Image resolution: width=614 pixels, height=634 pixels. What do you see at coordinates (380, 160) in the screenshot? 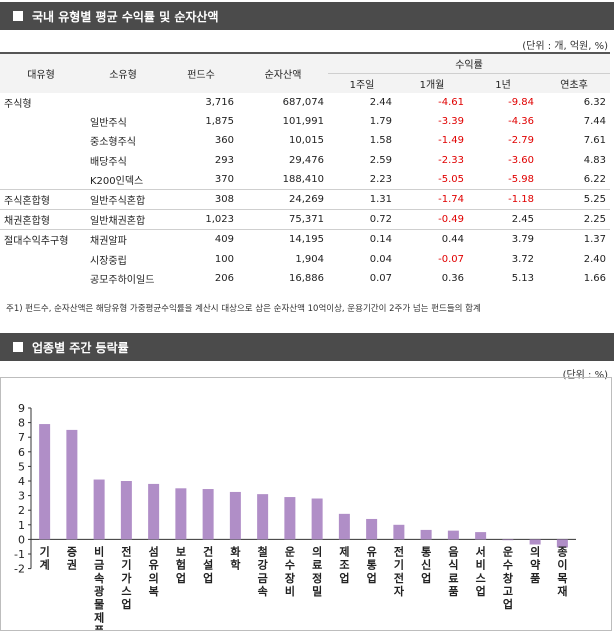
I see `cell-w1: 2.59` at bounding box center [380, 160].